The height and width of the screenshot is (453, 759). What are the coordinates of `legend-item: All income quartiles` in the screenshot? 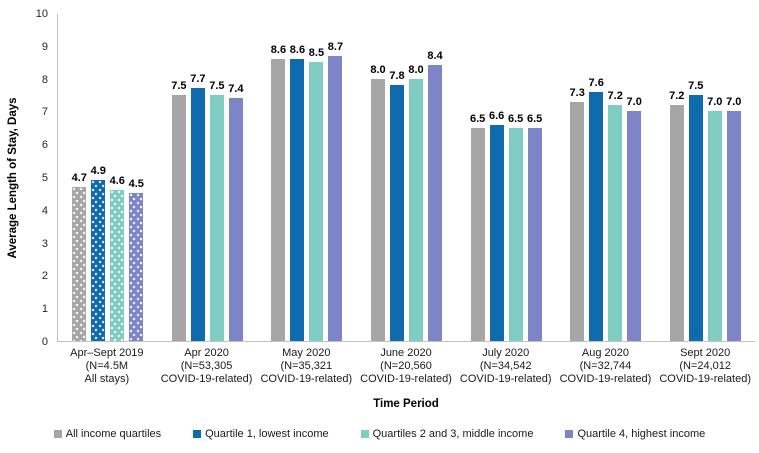 It's located at (107, 434).